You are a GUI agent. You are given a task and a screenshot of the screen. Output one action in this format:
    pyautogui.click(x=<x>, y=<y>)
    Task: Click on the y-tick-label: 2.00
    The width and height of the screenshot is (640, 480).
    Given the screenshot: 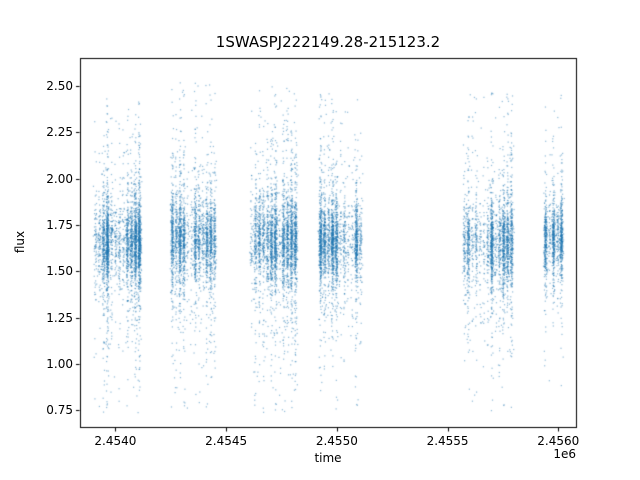 What is the action you would take?
    pyautogui.click(x=59, y=178)
    